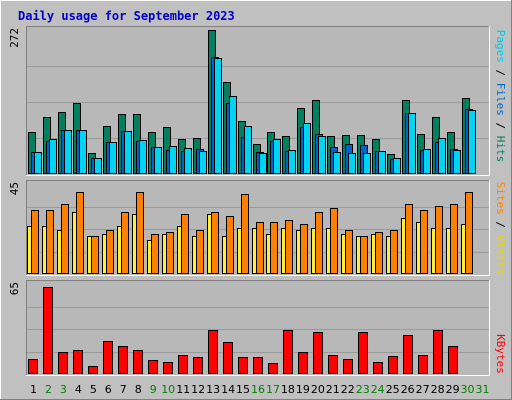  What do you see at coordinates (303, 389) in the screenshot?
I see `day-label-19: 19` at bounding box center [303, 389].